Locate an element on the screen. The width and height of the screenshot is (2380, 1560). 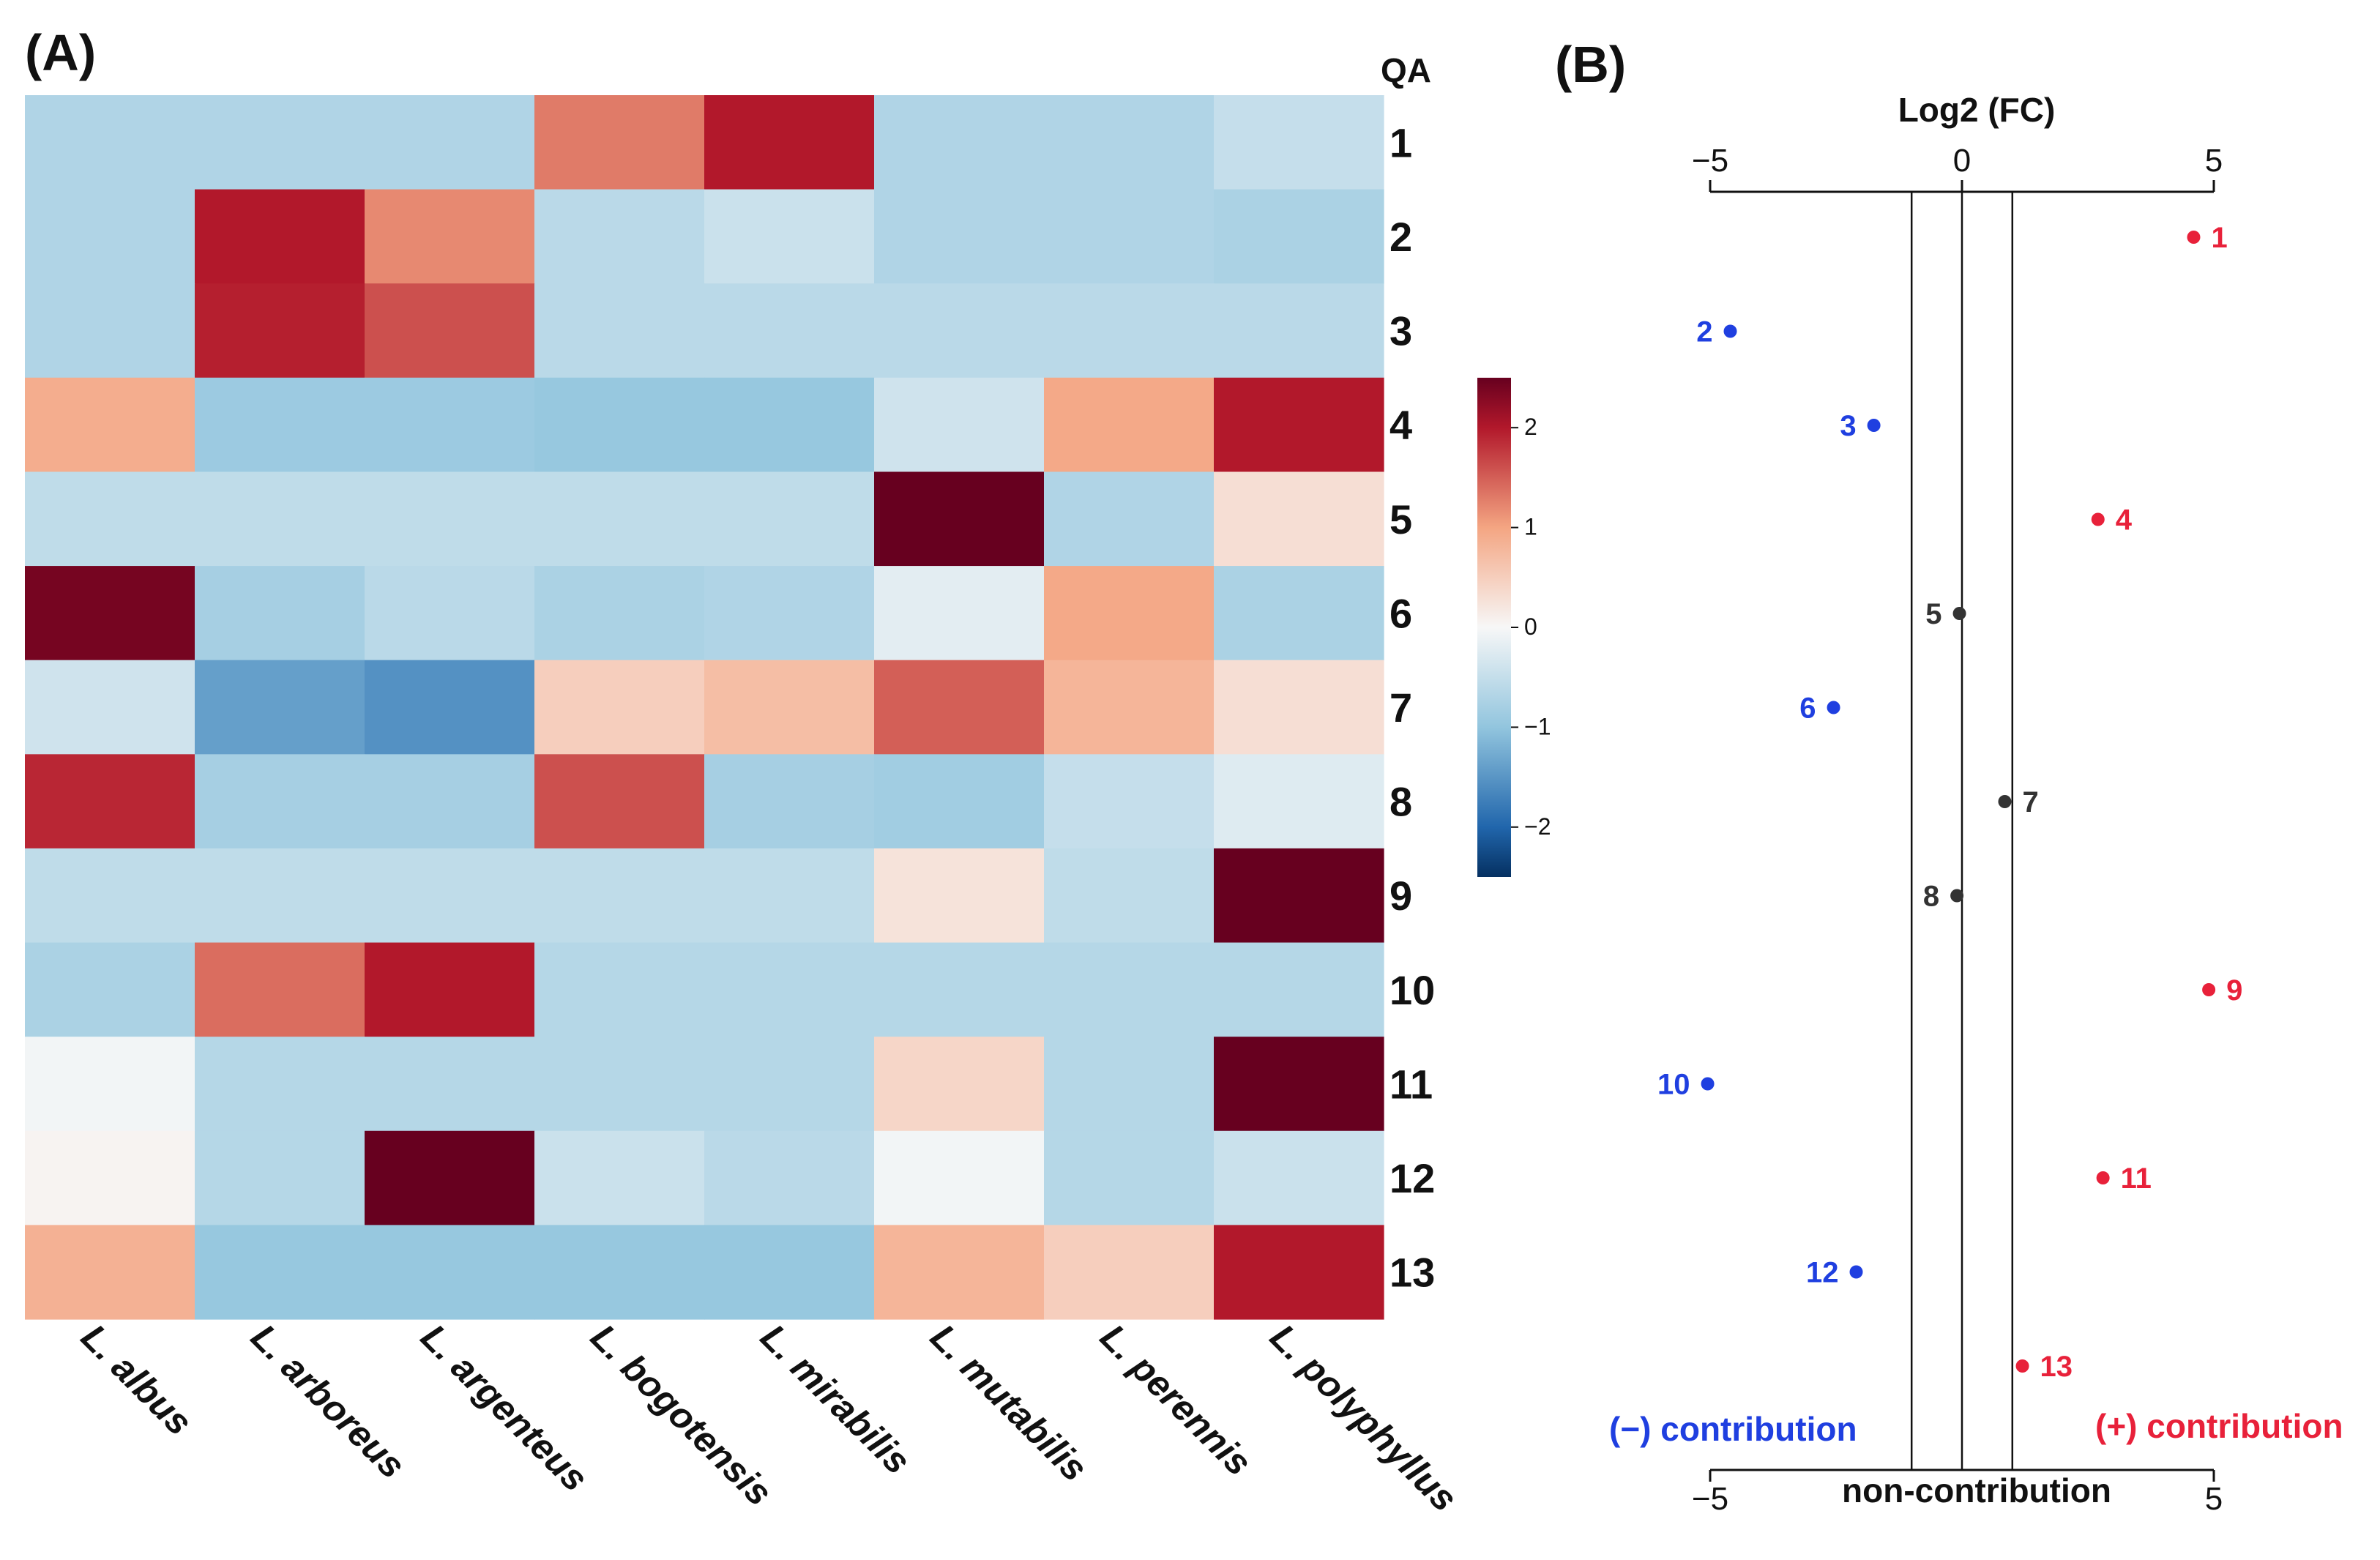
column-label: L. albus is located at coordinates (137, 1379).